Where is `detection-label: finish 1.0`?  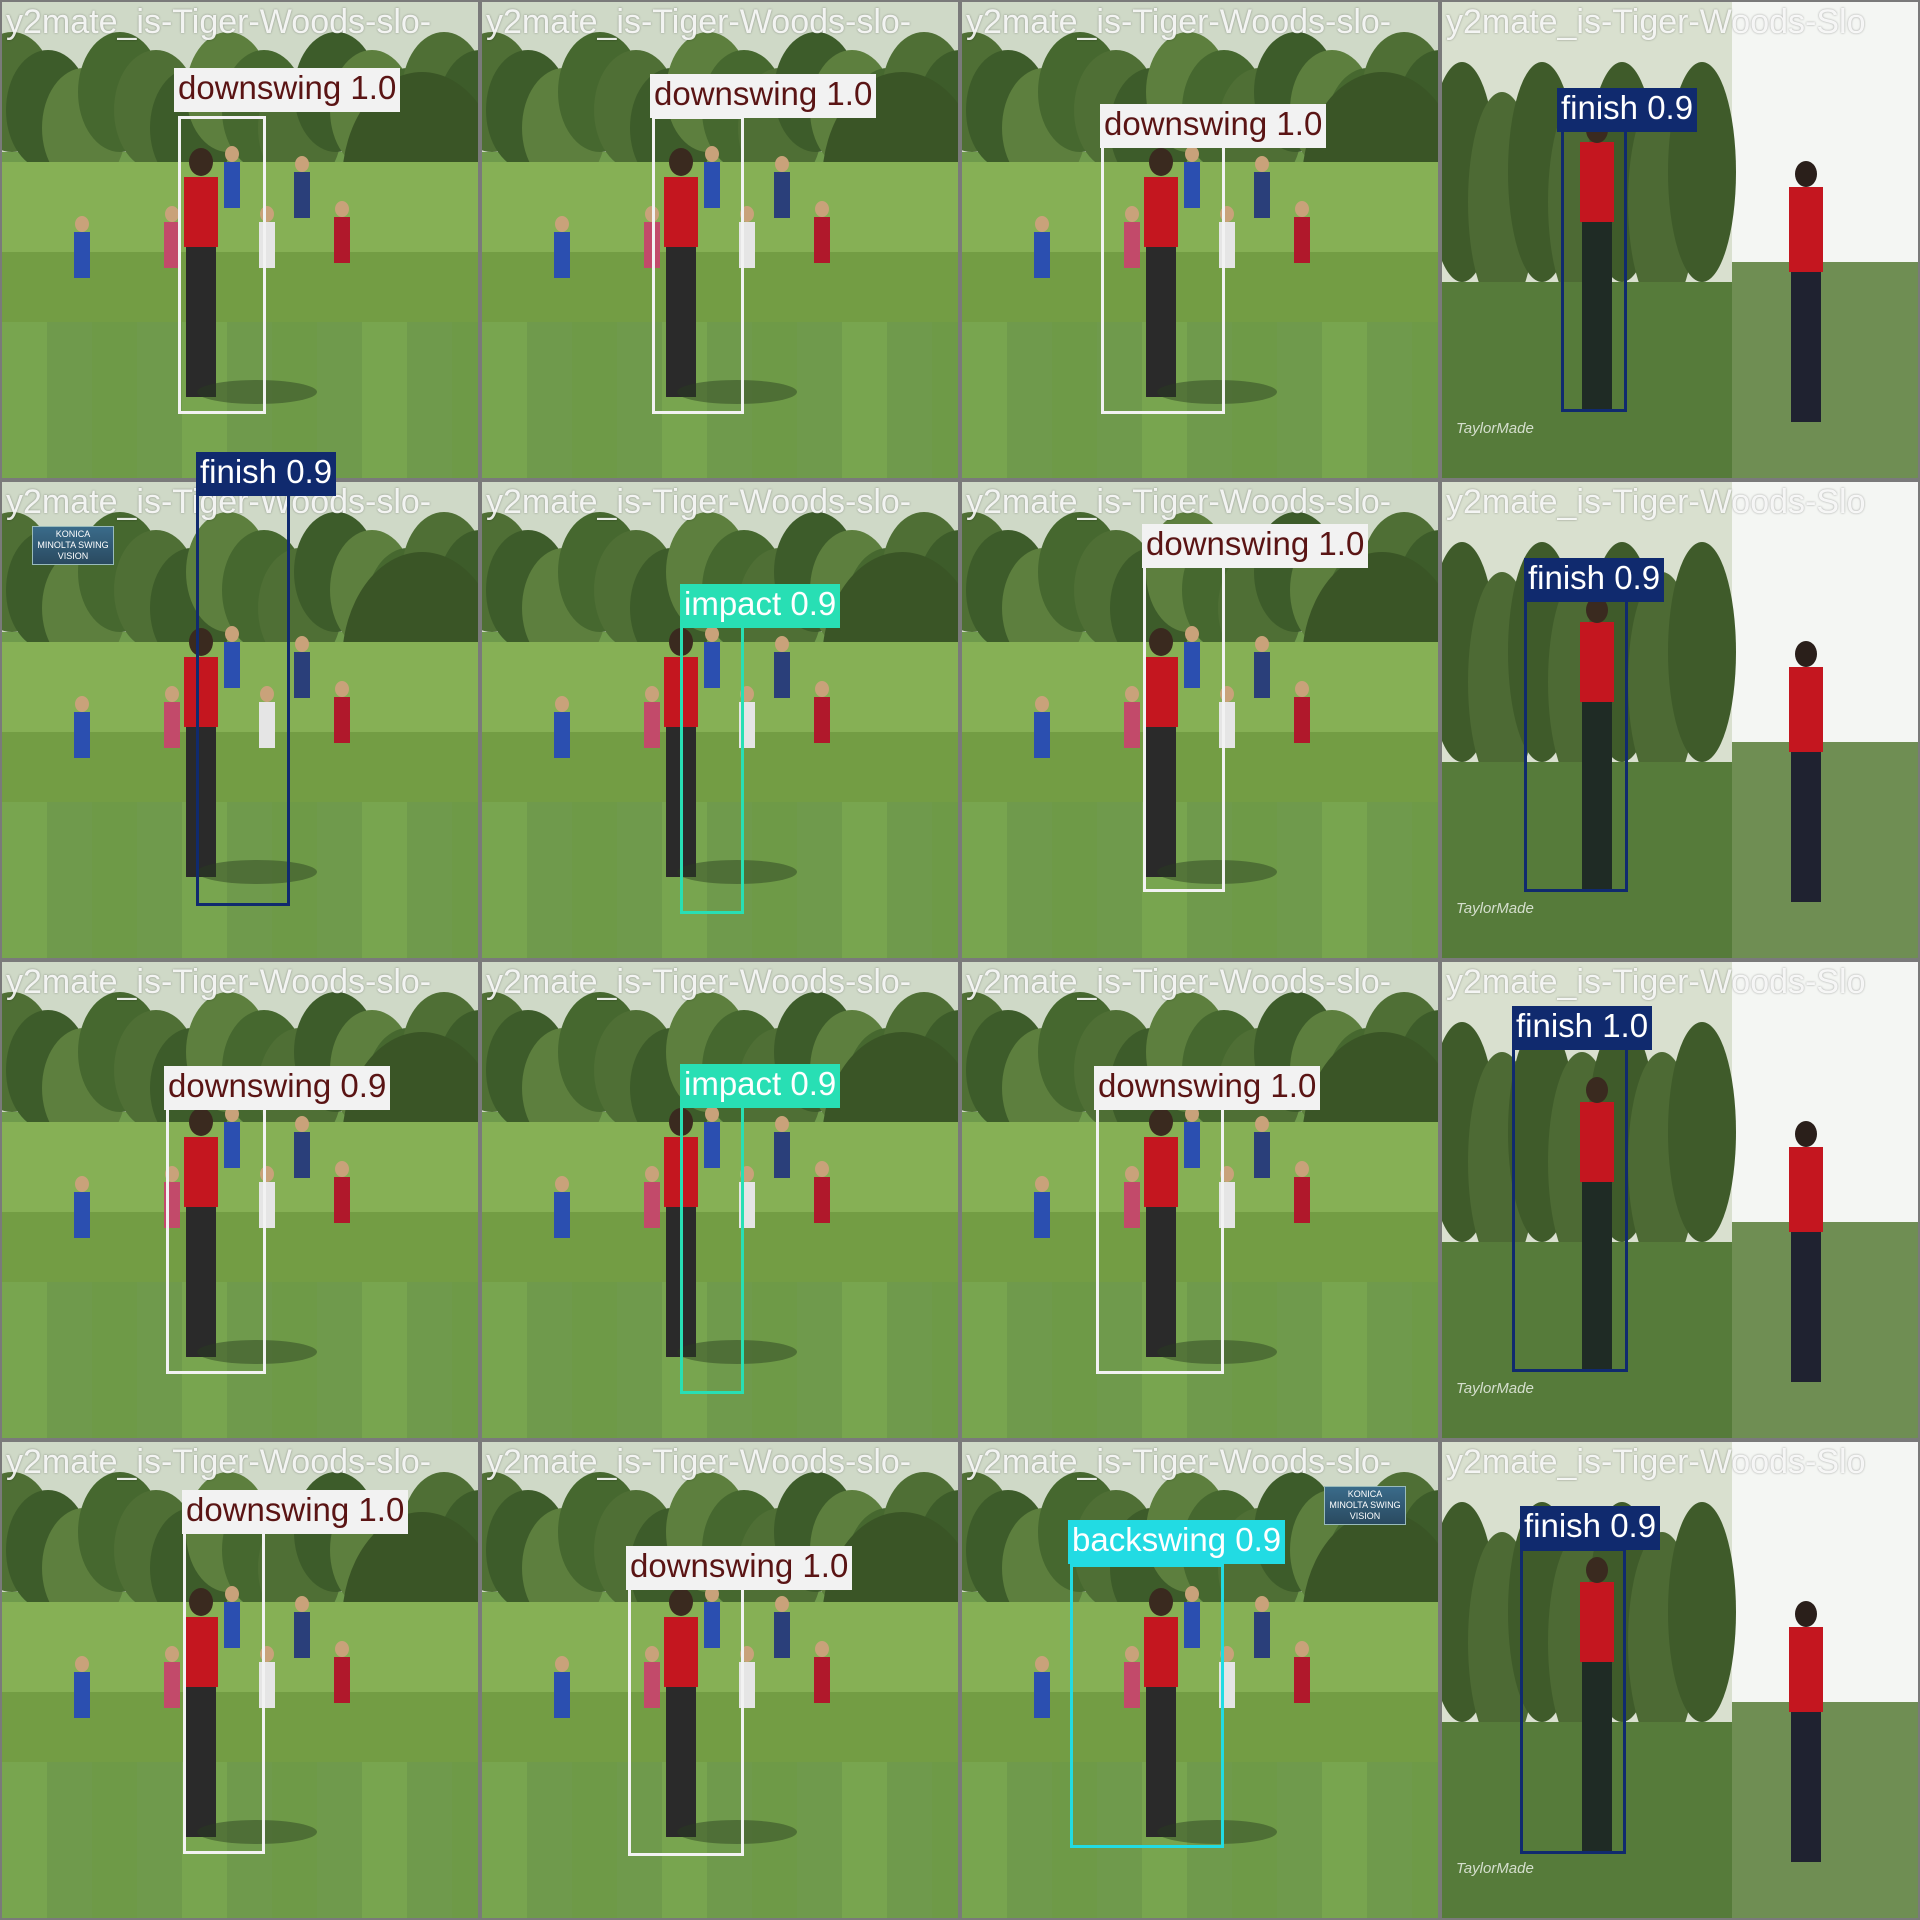
detection-label: finish 1.0 is located at coordinates (1582, 1028).